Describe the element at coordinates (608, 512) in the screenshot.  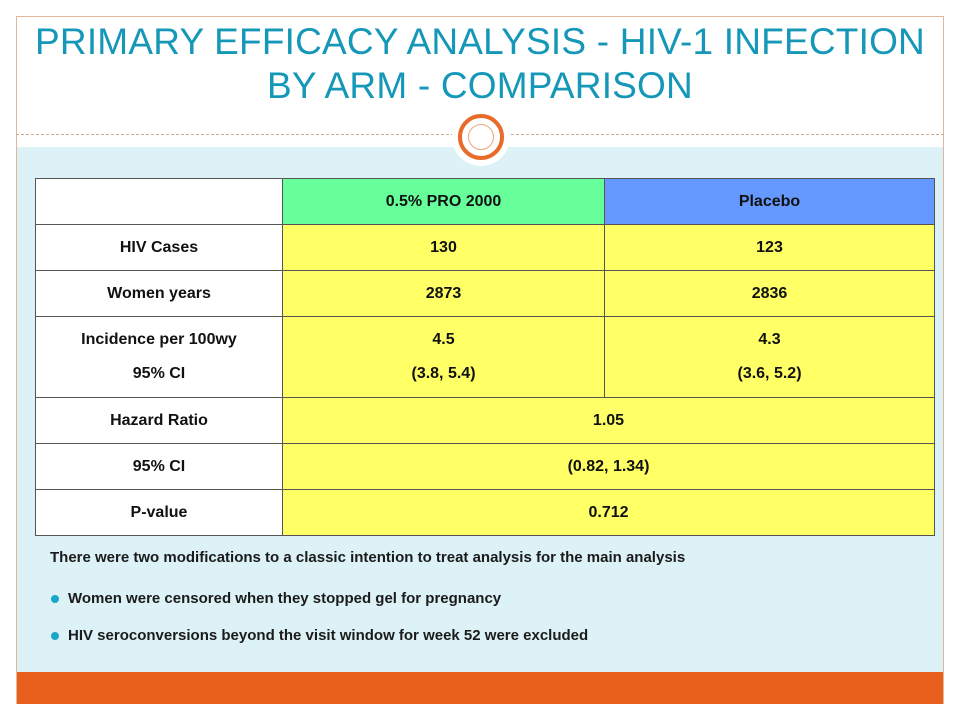
I see `cell-p-value: 0.712` at that location.